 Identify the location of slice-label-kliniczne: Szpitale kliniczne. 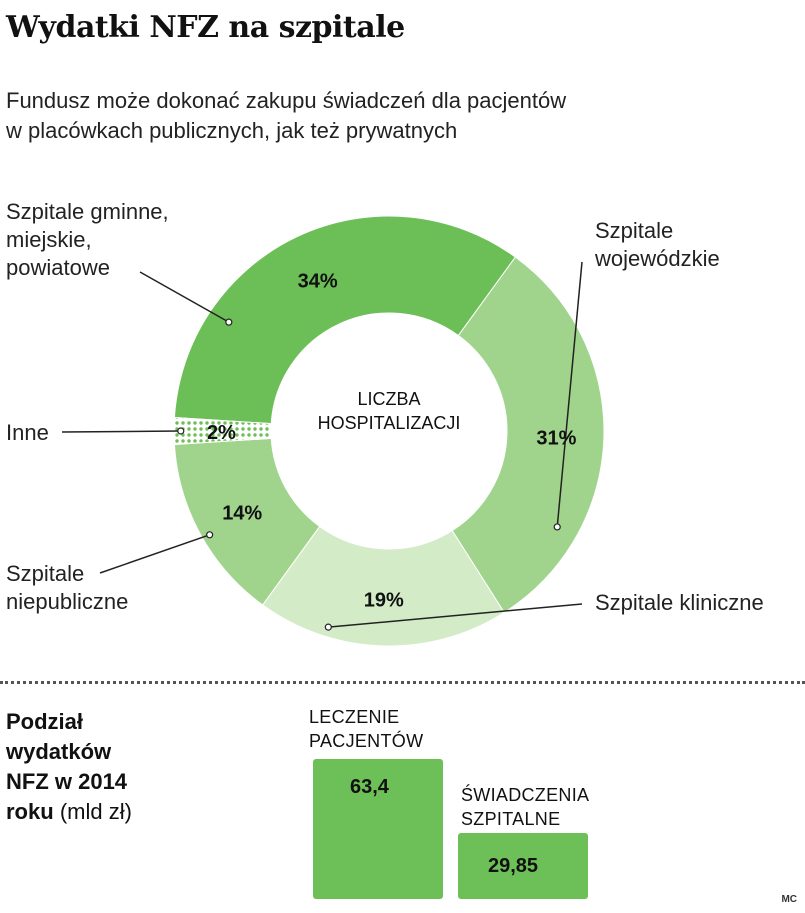
(679, 602).